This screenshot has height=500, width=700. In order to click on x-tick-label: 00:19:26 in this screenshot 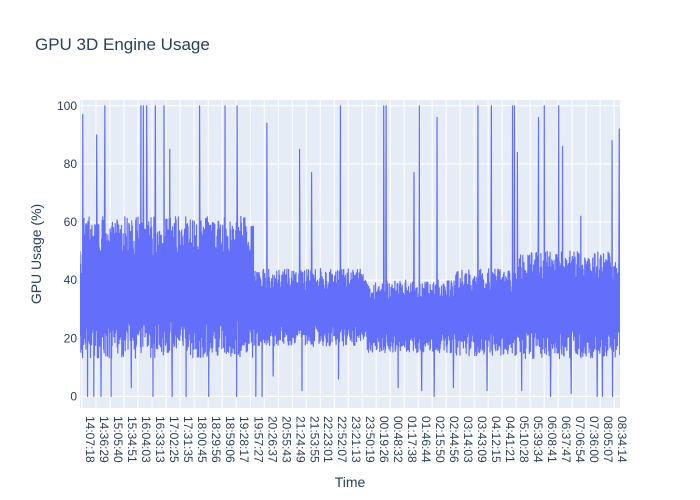, I will do `click(384, 439)`.